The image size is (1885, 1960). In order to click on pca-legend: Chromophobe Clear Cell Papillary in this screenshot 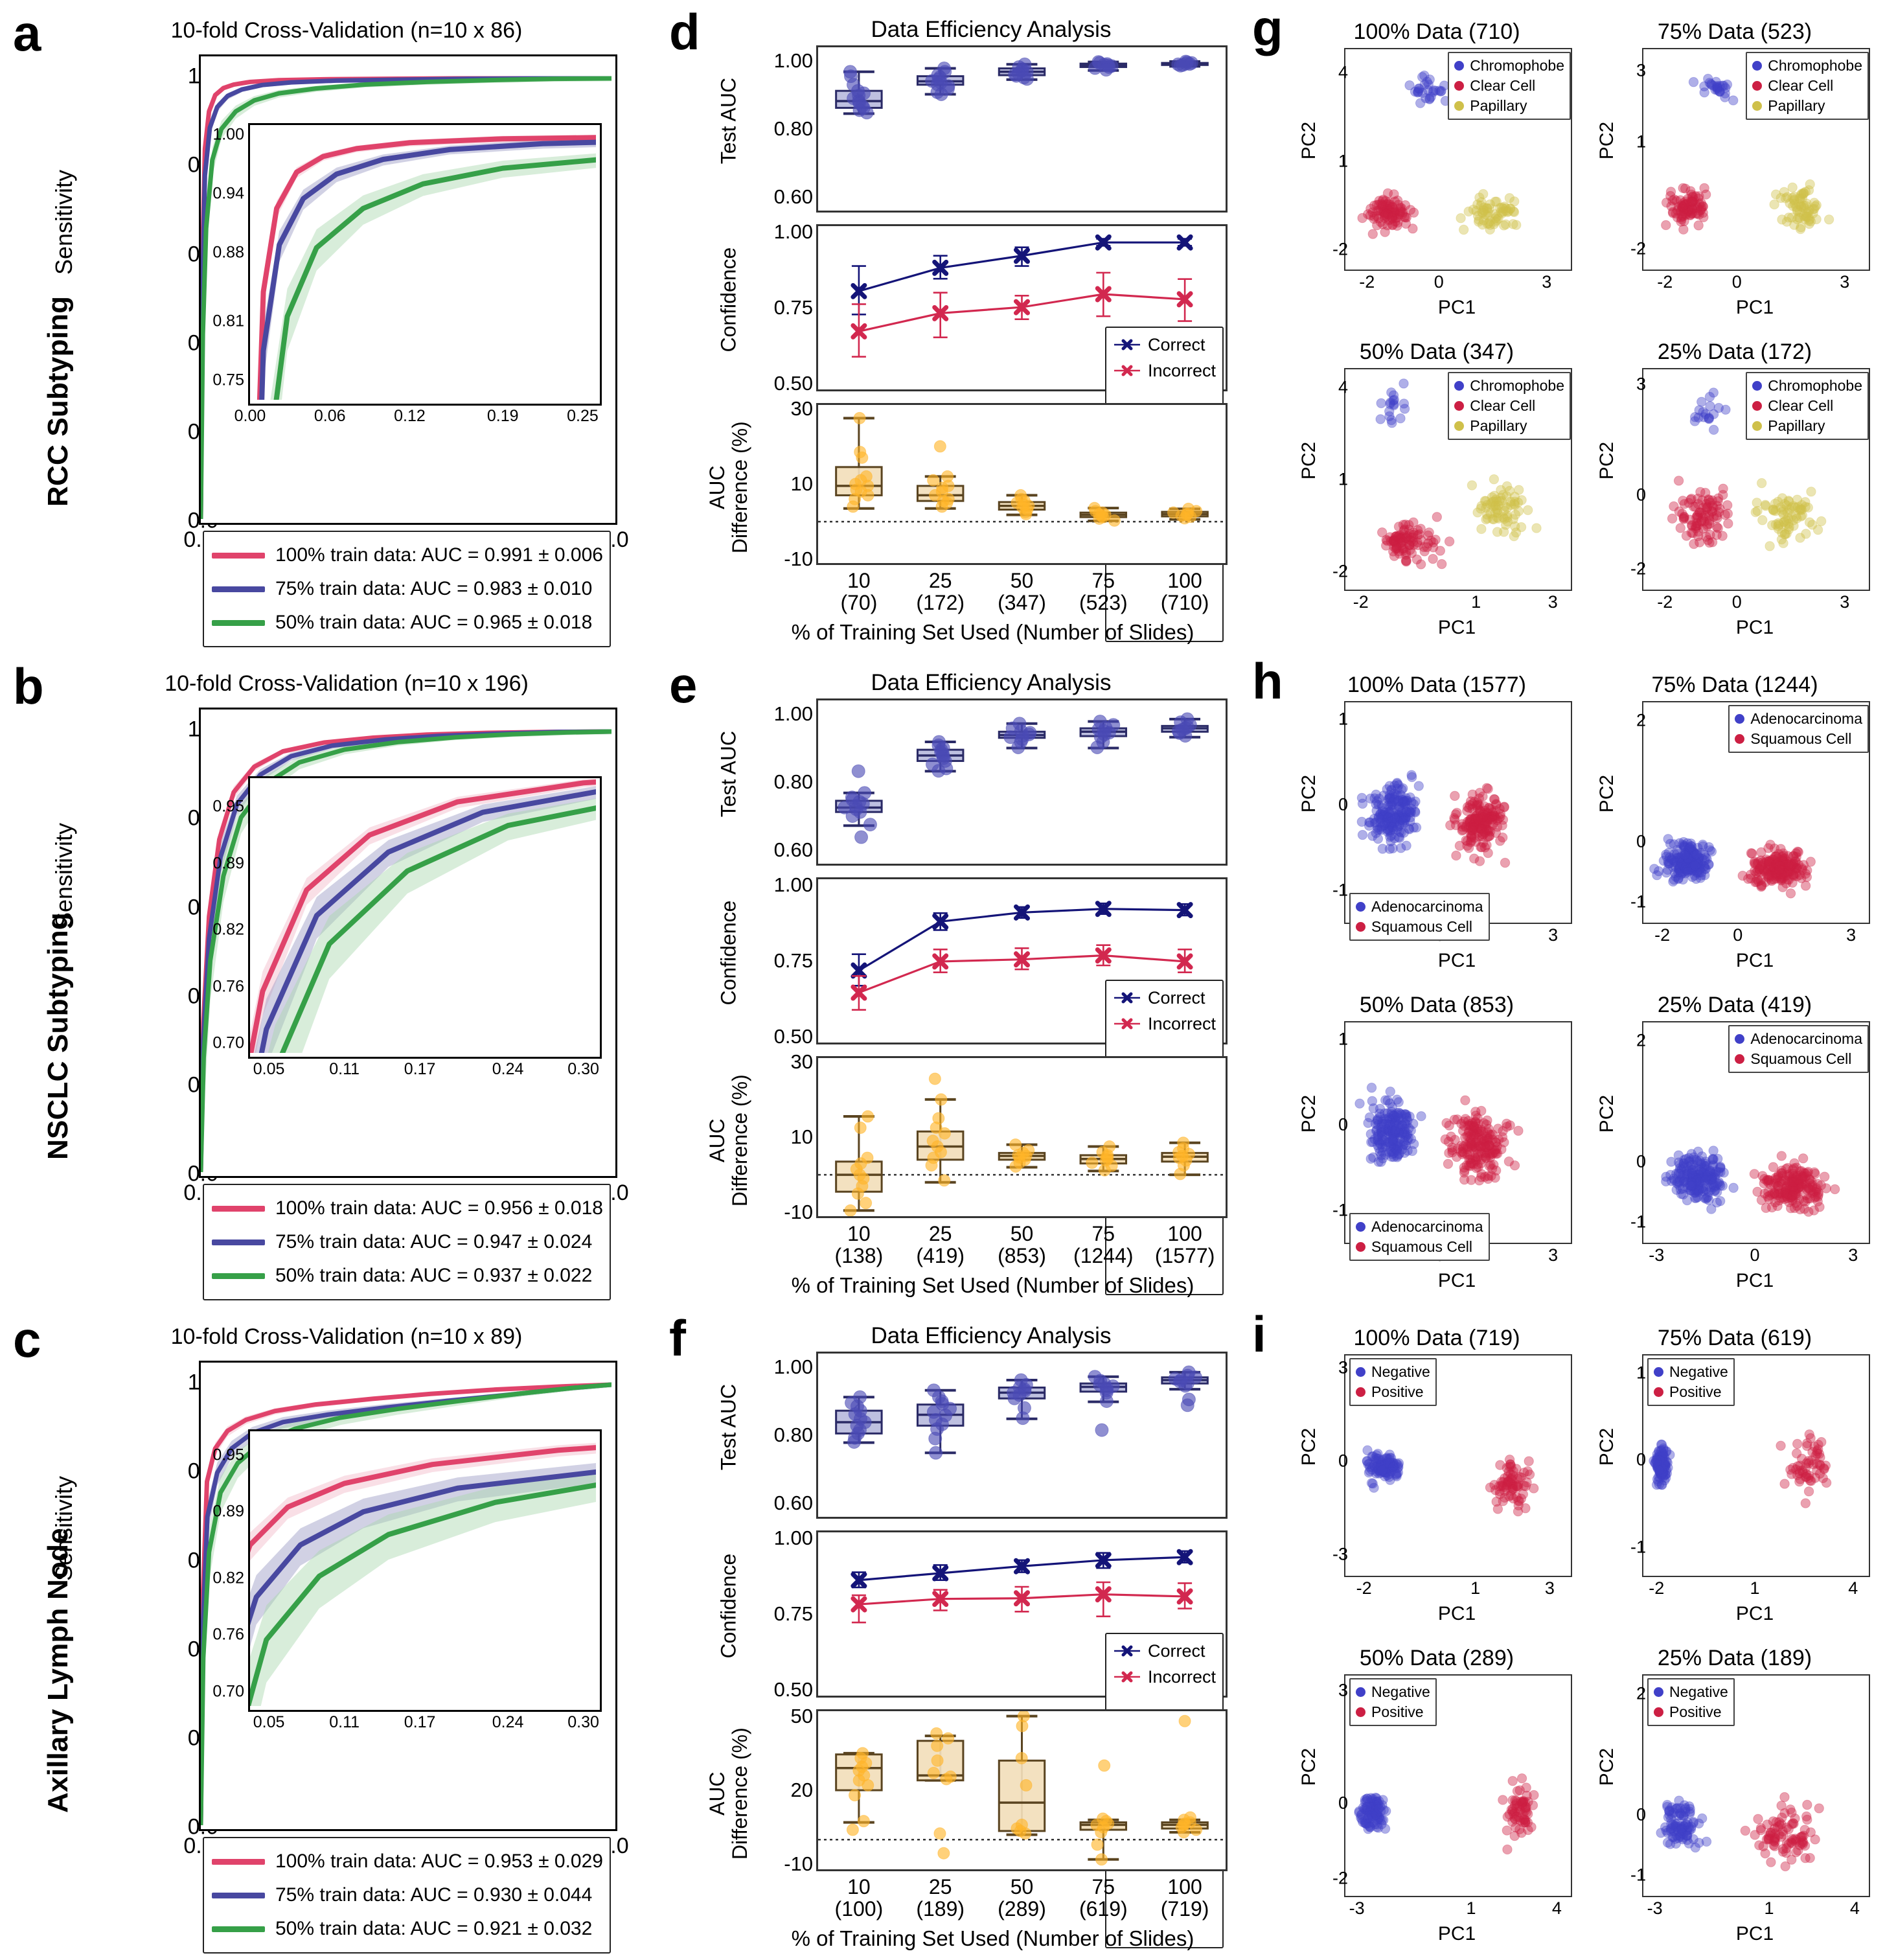, I will do `click(1807, 406)`.